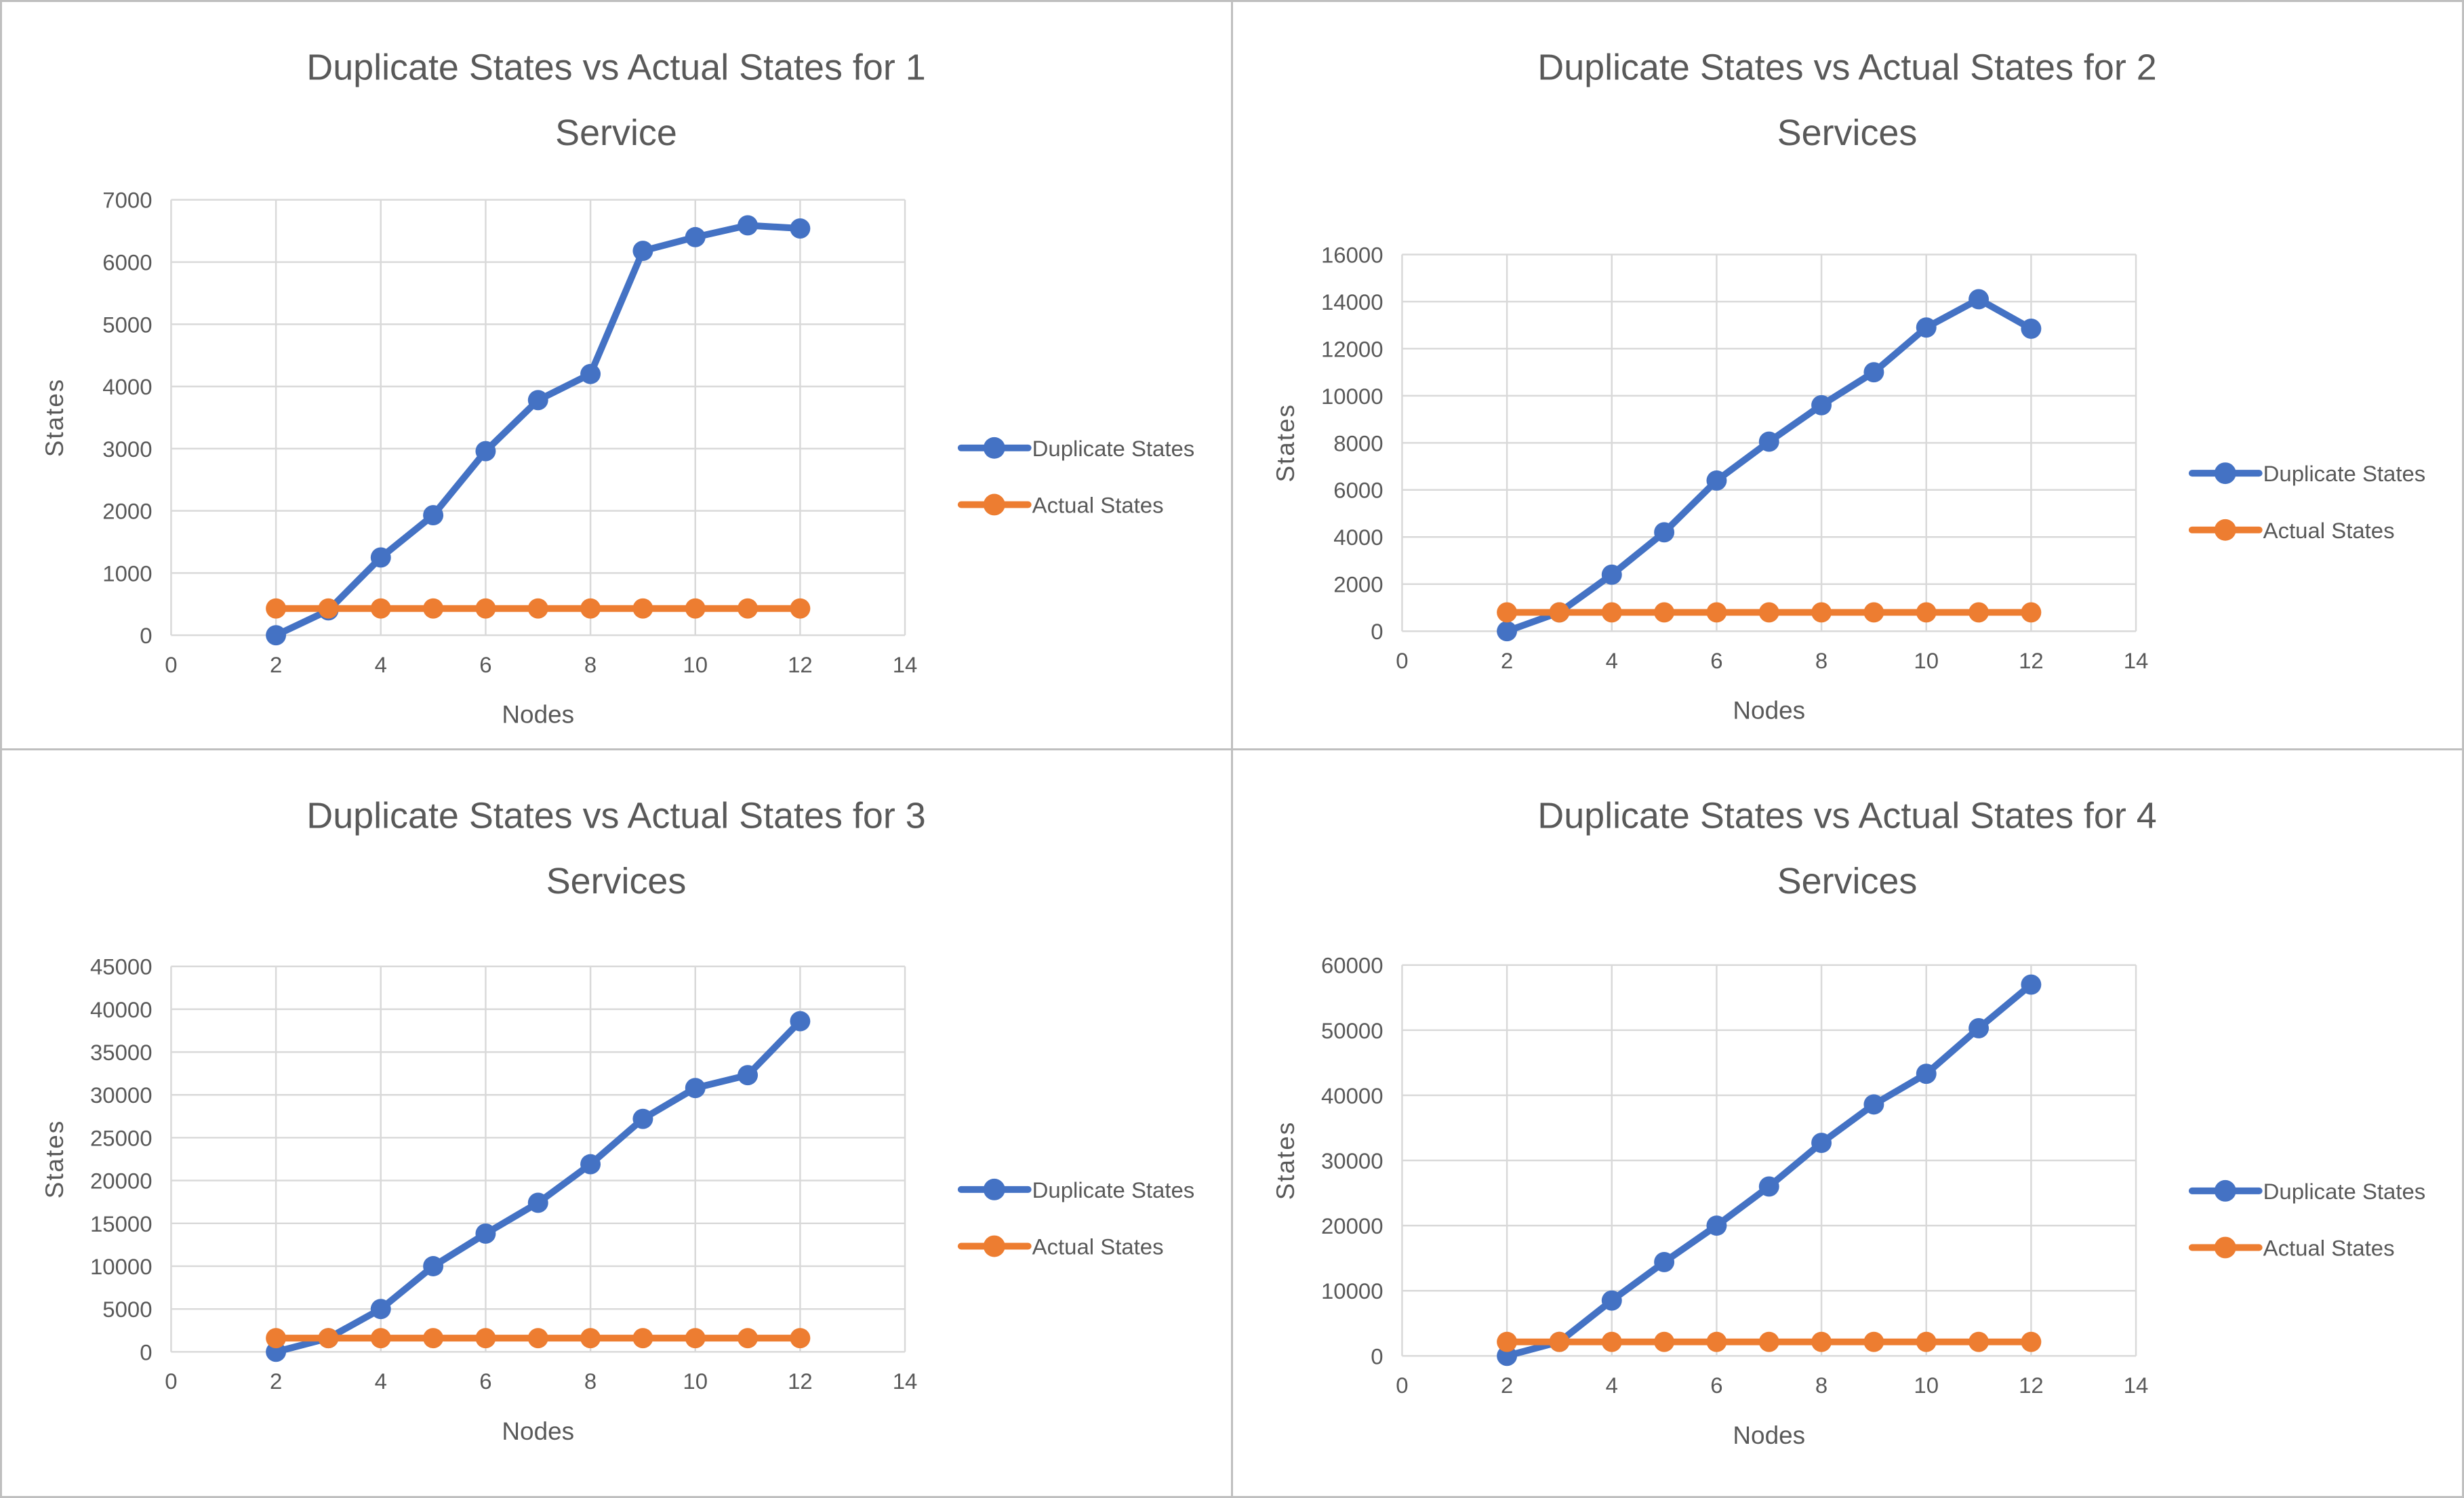  I want to click on y-tick-label: 10000, so click(1352, 1290).